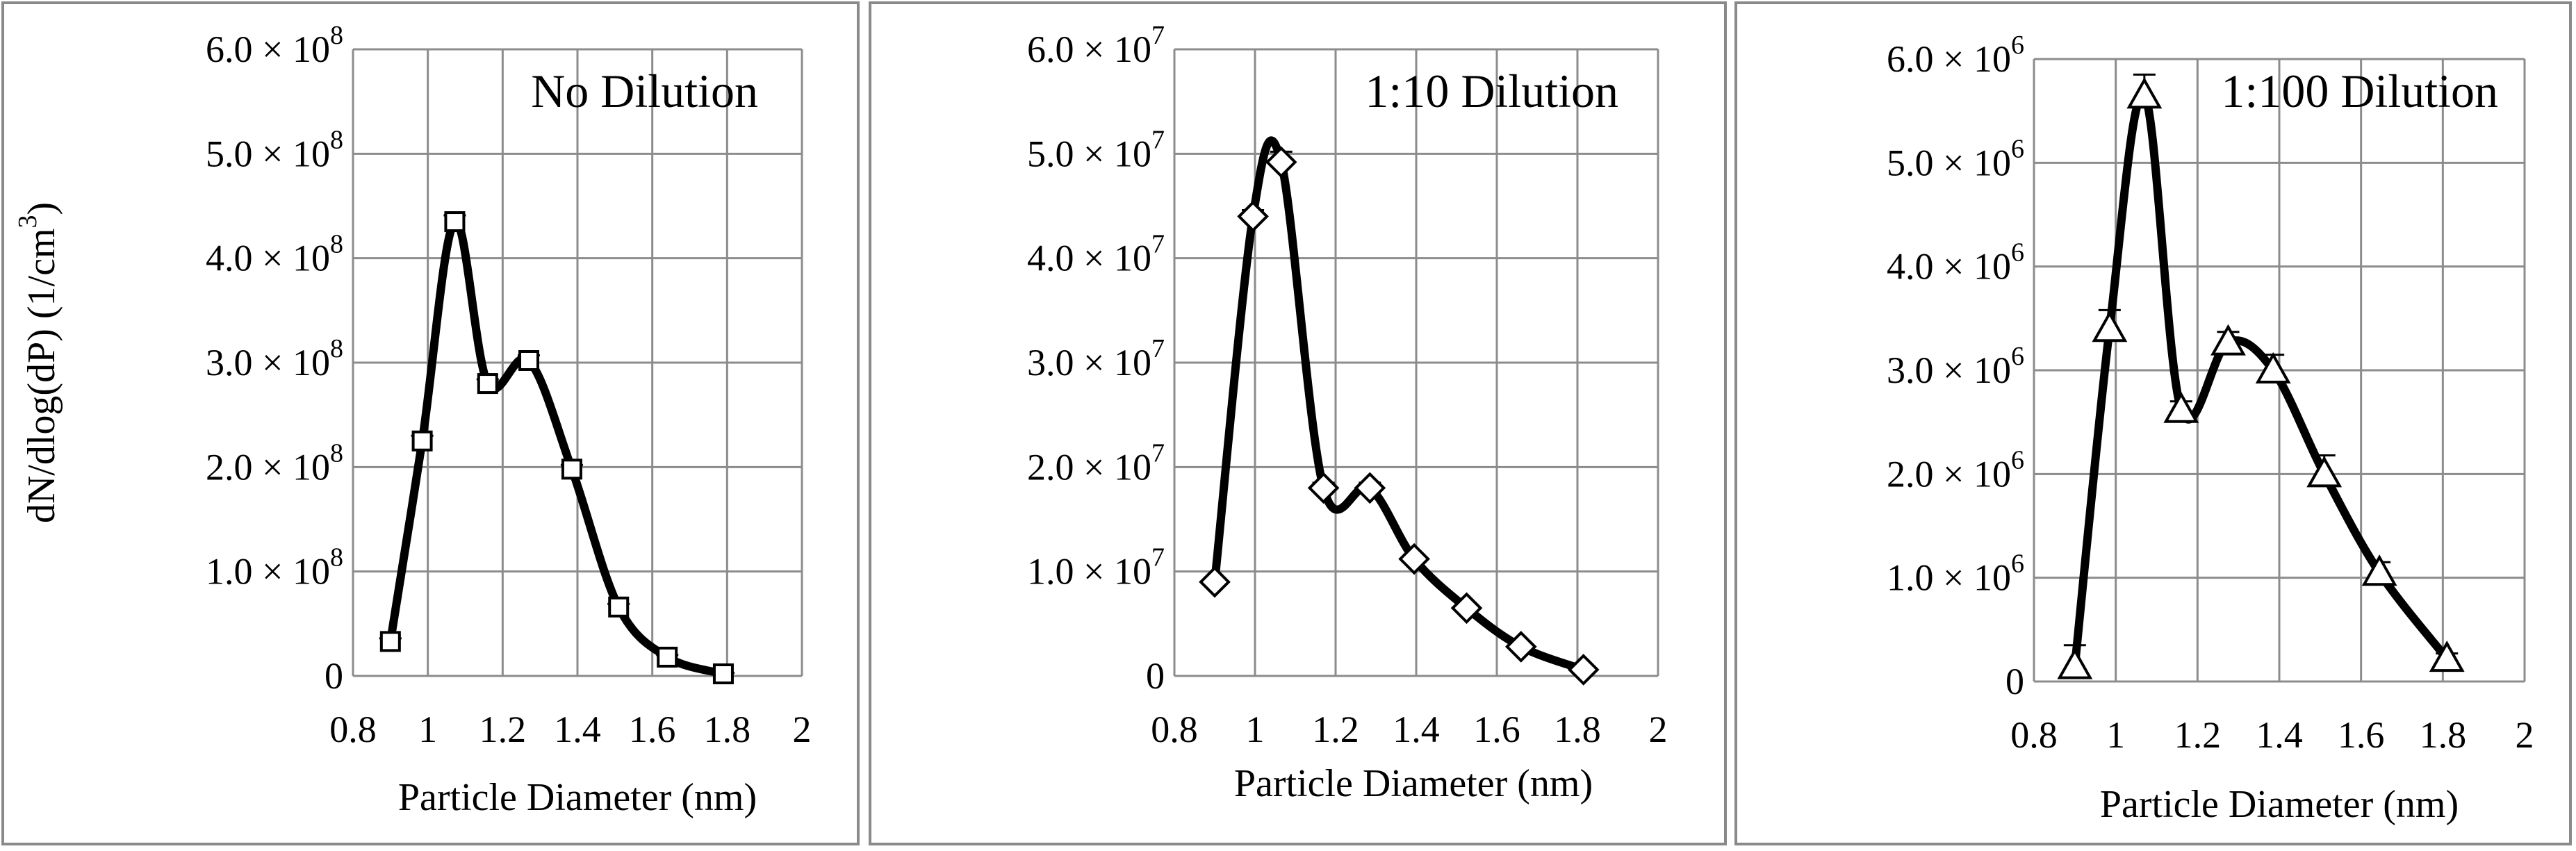 This screenshot has height=851, width=2576. What do you see at coordinates (1491, 91) in the screenshot?
I see `chart-title: 1:10 Dilution` at bounding box center [1491, 91].